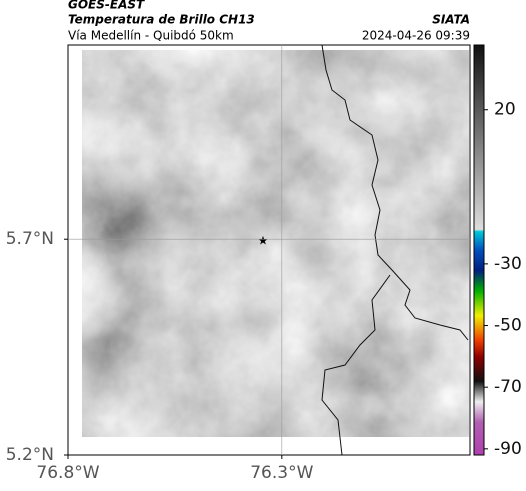 The image size is (526, 491). I want to click on colorbar-label: -50, so click(508, 326).